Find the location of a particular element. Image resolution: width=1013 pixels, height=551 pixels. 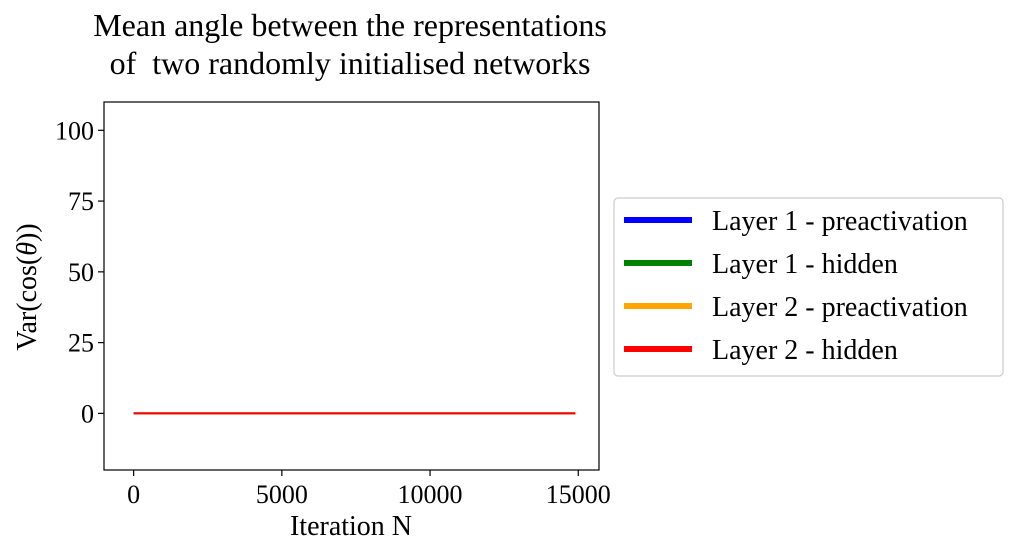

y-axis-label-suffix: )) is located at coordinates (27, 232).